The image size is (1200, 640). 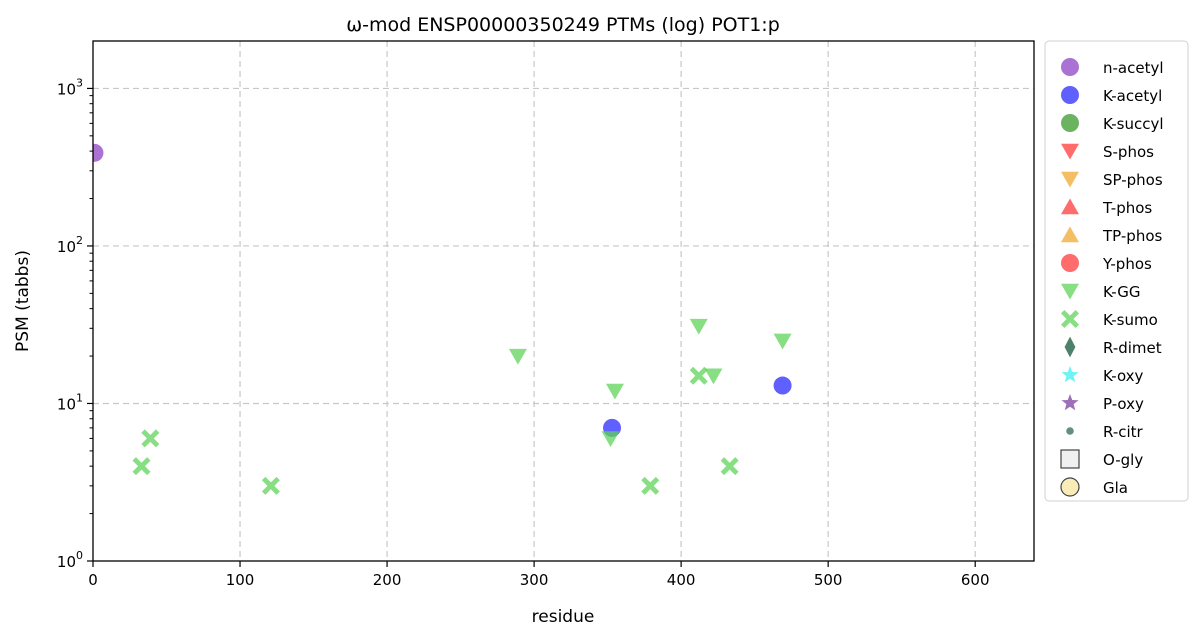 What do you see at coordinates (70, 87) in the screenshot?
I see `y-tick-label: 10³` at bounding box center [70, 87].